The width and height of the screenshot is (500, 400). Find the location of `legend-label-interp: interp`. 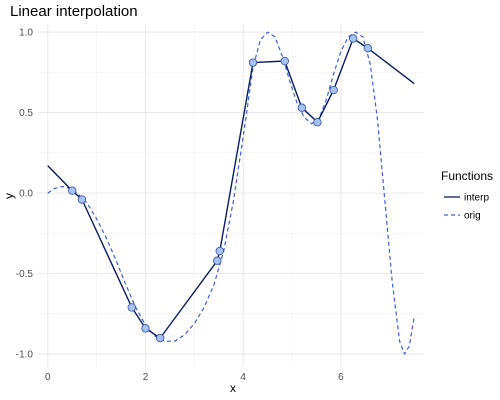

legend-label-interp: interp is located at coordinates (476, 198).